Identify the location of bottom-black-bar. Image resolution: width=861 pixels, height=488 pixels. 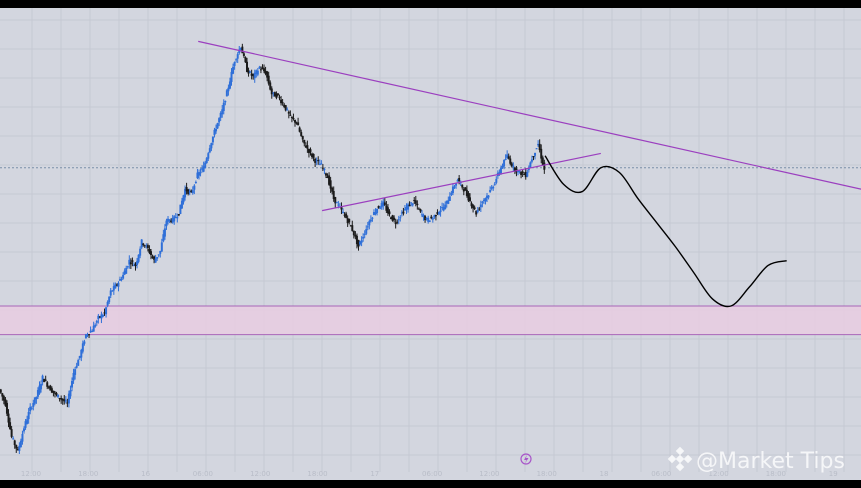
(430, 482).